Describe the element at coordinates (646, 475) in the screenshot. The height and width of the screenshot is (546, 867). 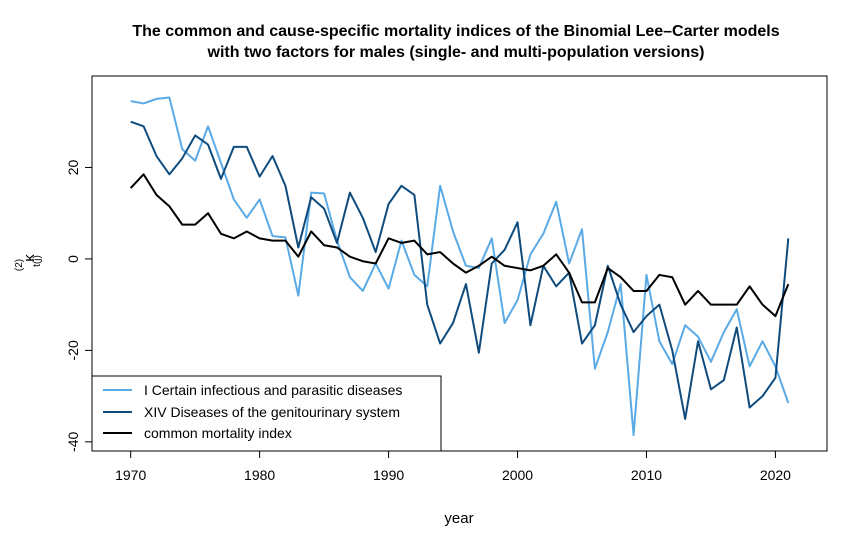
I see `x-tick-label-2010: 2010` at that location.